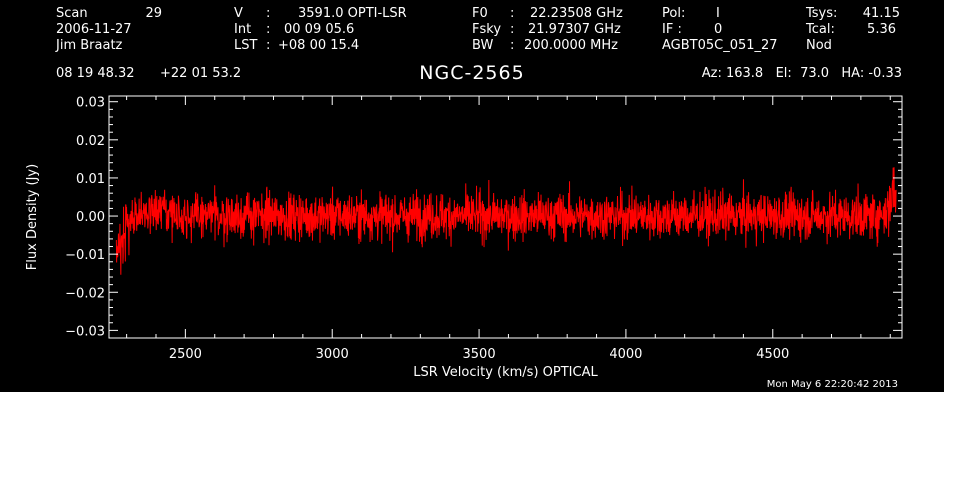  What do you see at coordinates (72, 13) in the screenshot?
I see `scan-label: Scan` at bounding box center [72, 13].